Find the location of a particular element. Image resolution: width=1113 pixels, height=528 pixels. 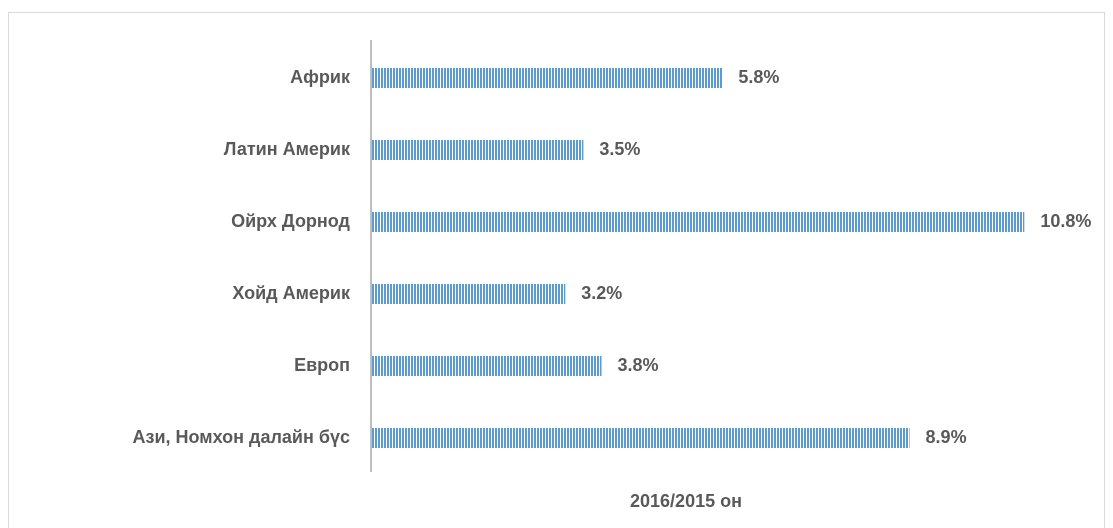

category-label: Европ is located at coordinates (322, 365).